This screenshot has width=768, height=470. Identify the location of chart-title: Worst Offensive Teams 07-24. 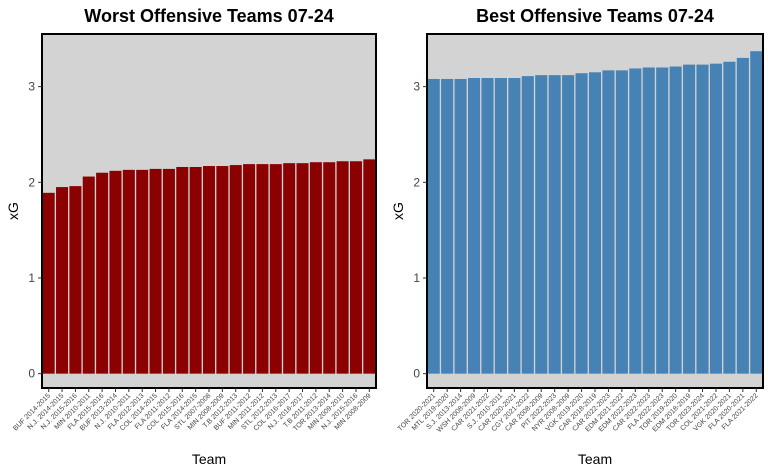
(208, 16).